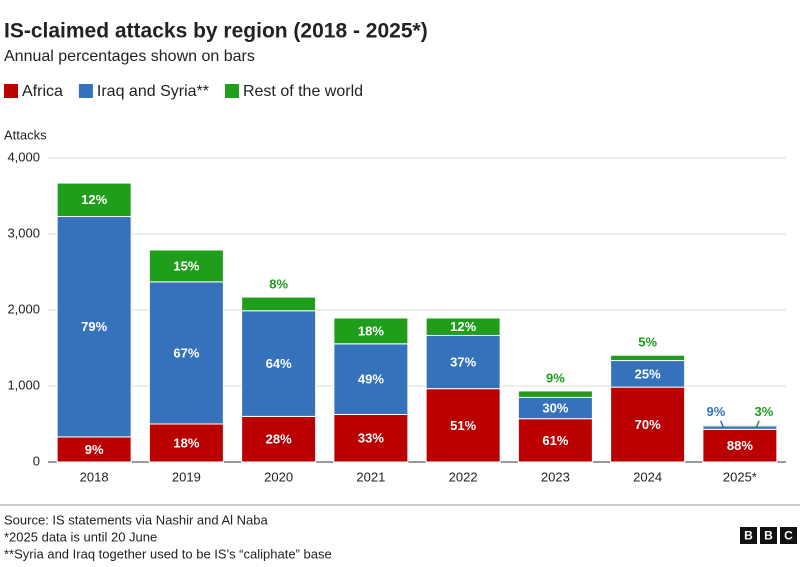 Image resolution: width=800 pixels, height=567 pixels. I want to click on percent-label: 70%, so click(648, 424).